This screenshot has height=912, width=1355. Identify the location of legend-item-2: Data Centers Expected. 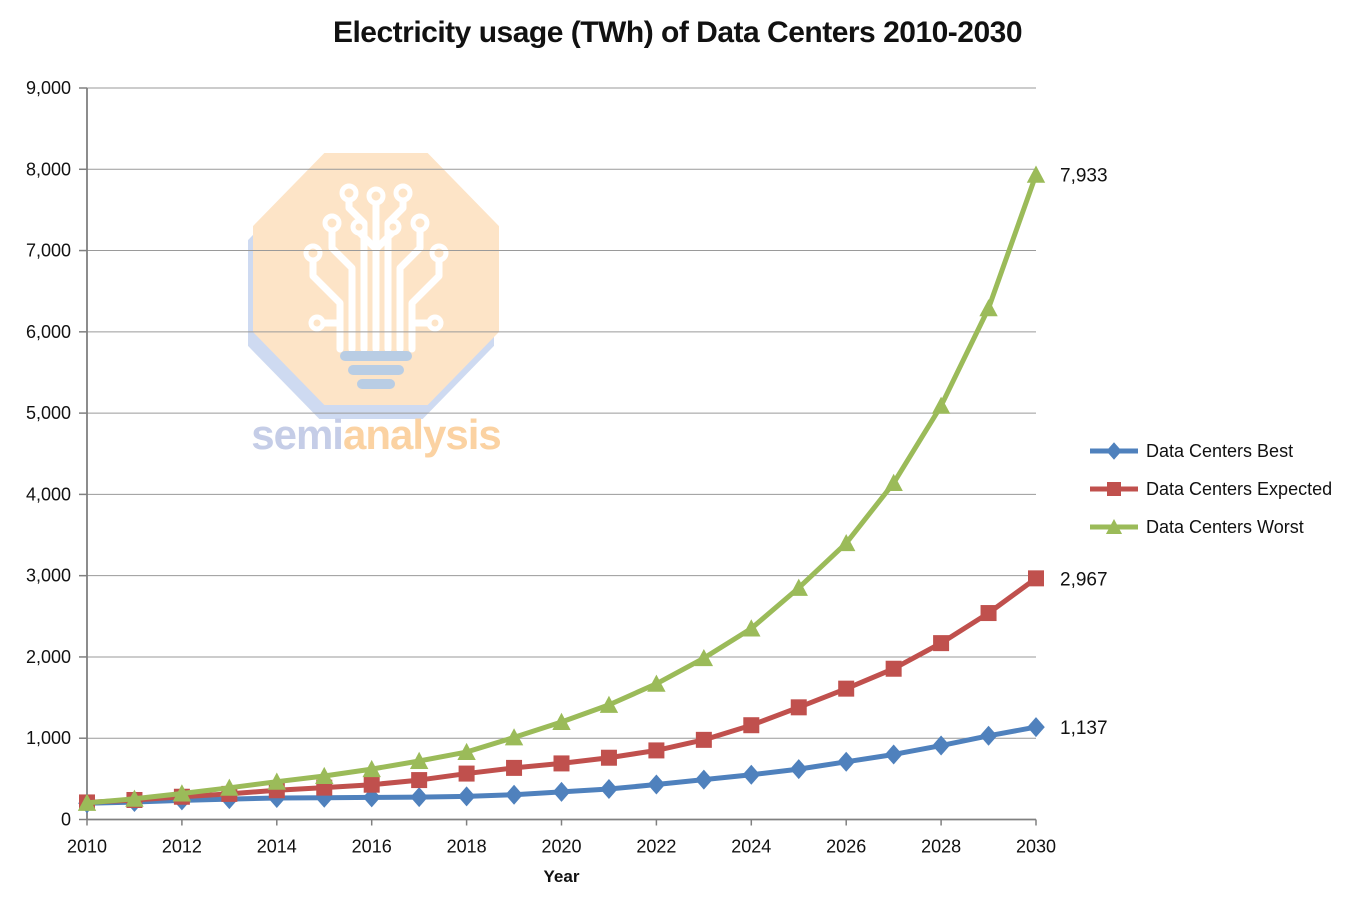
(1210, 489).